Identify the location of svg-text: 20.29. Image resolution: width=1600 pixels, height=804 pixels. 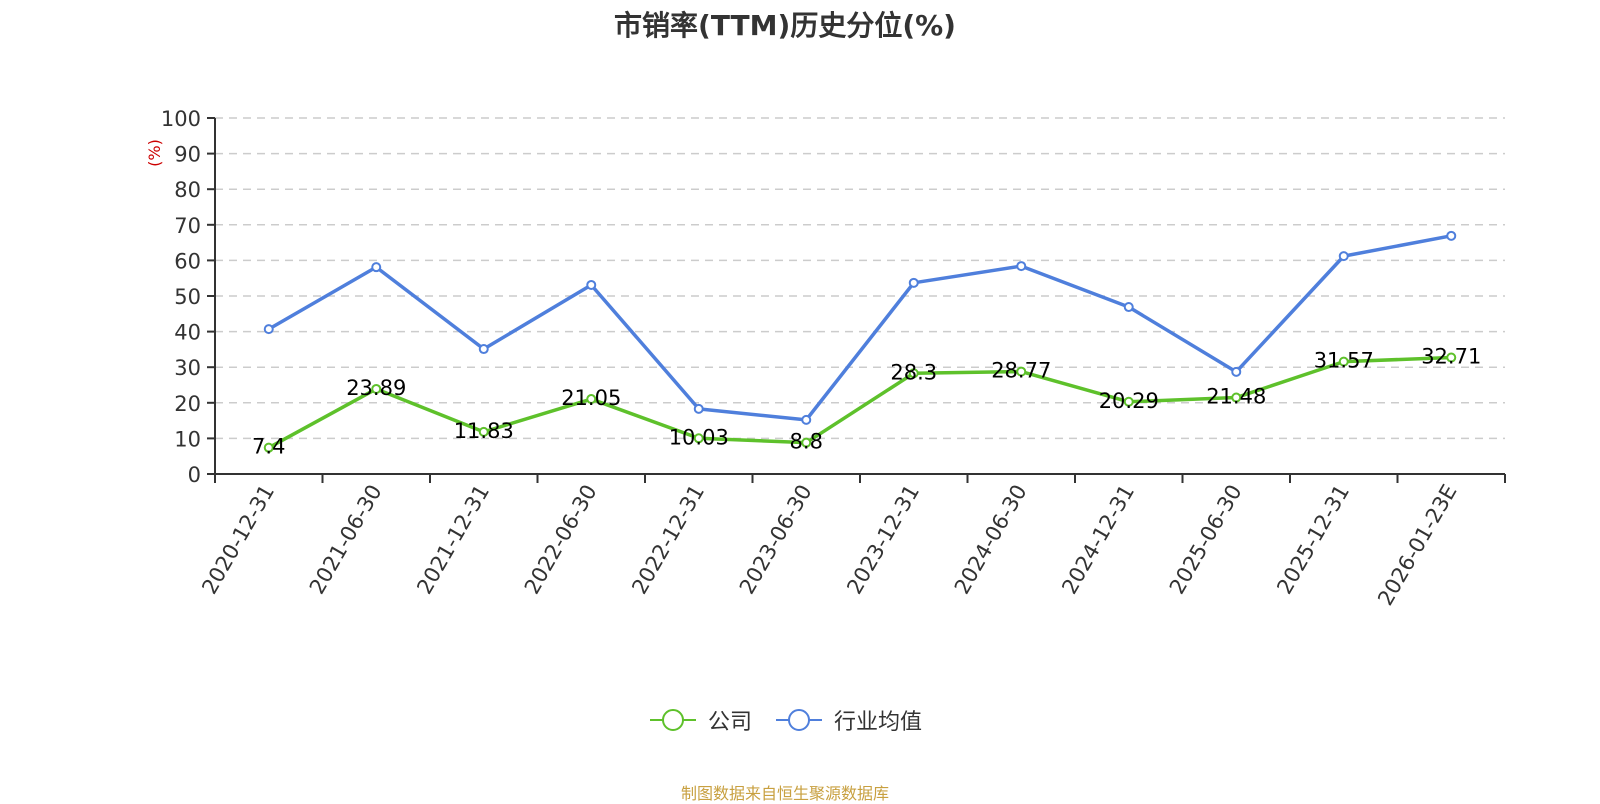
(1129, 401).